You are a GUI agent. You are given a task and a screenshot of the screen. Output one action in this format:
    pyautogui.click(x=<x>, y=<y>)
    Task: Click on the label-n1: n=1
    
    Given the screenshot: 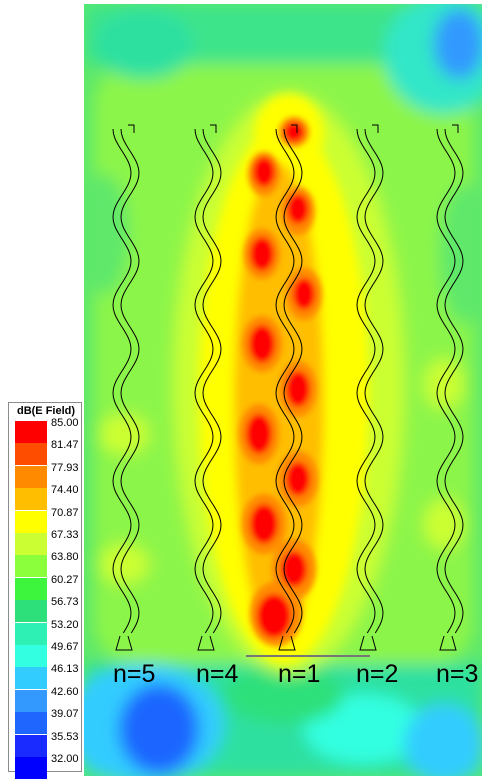 What is the action you would take?
    pyautogui.click(x=299, y=674)
    